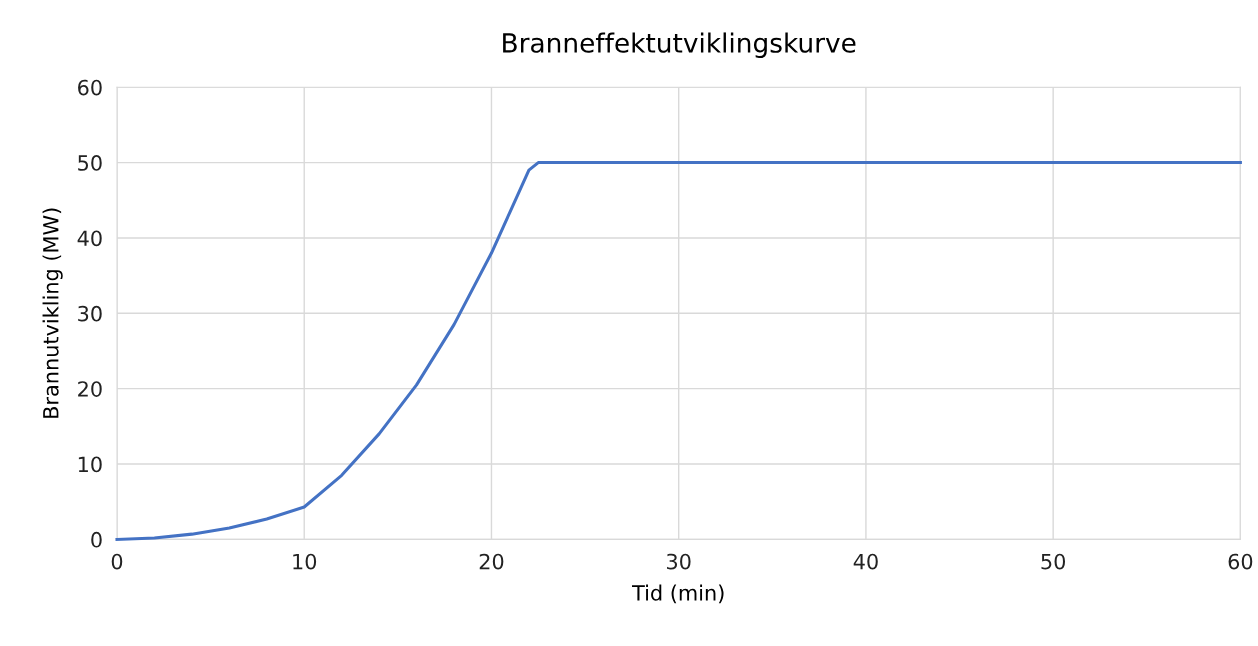  What do you see at coordinates (90, 87) in the screenshot?
I see `y-tick-label: 60` at bounding box center [90, 87].